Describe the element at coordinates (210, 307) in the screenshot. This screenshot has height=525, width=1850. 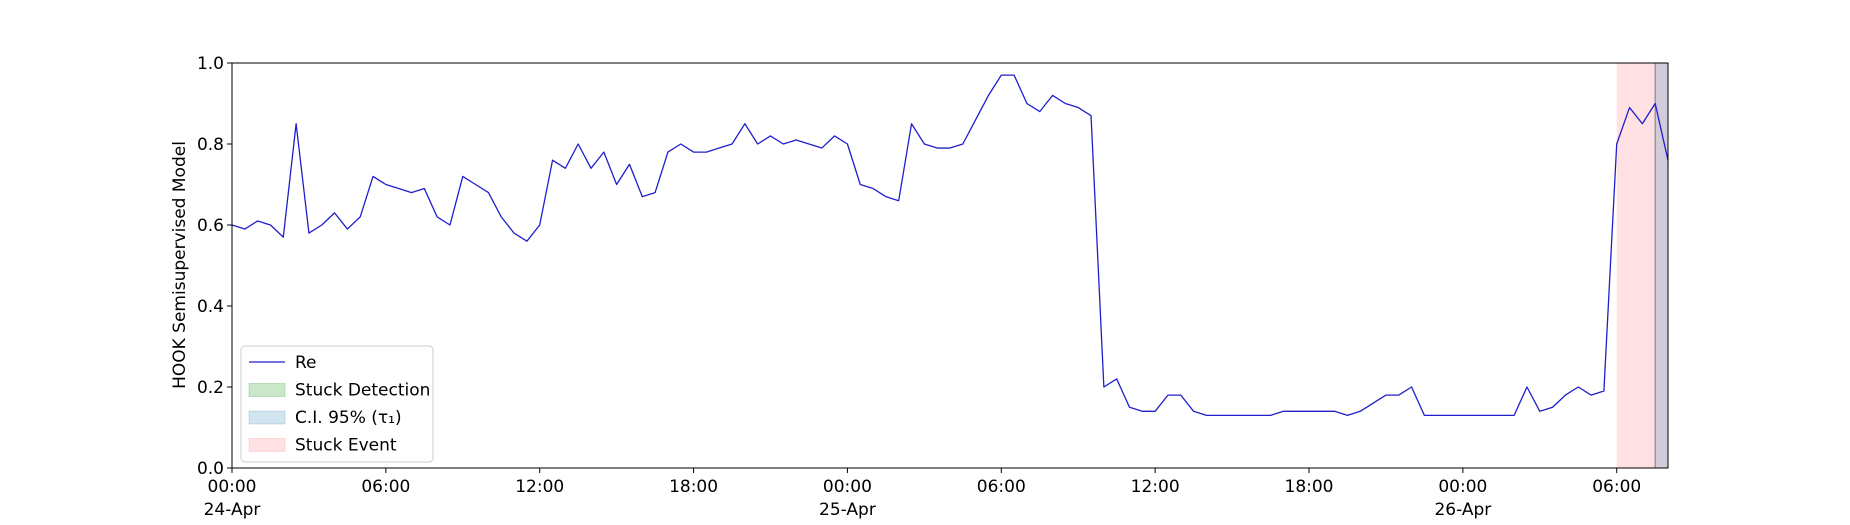
I see `y-tick-label: 0.4` at that location.